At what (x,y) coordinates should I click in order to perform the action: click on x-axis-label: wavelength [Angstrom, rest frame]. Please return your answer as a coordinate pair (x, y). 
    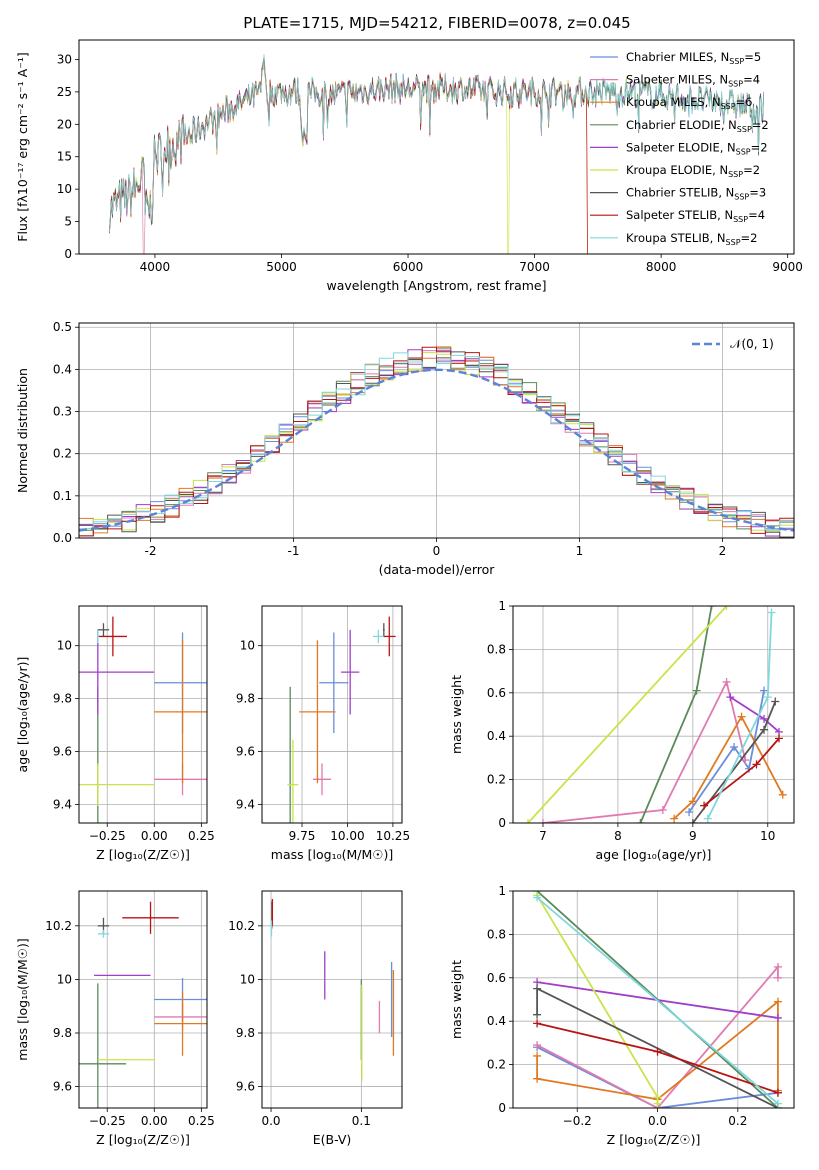
    Looking at the image, I should click on (436, 285).